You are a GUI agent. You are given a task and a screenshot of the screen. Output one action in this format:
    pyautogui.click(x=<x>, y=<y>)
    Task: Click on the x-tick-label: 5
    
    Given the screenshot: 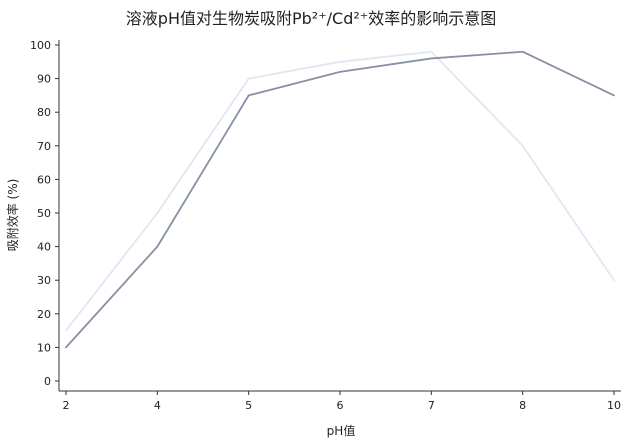 What is the action you would take?
    pyautogui.click(x=248, y=405)
    